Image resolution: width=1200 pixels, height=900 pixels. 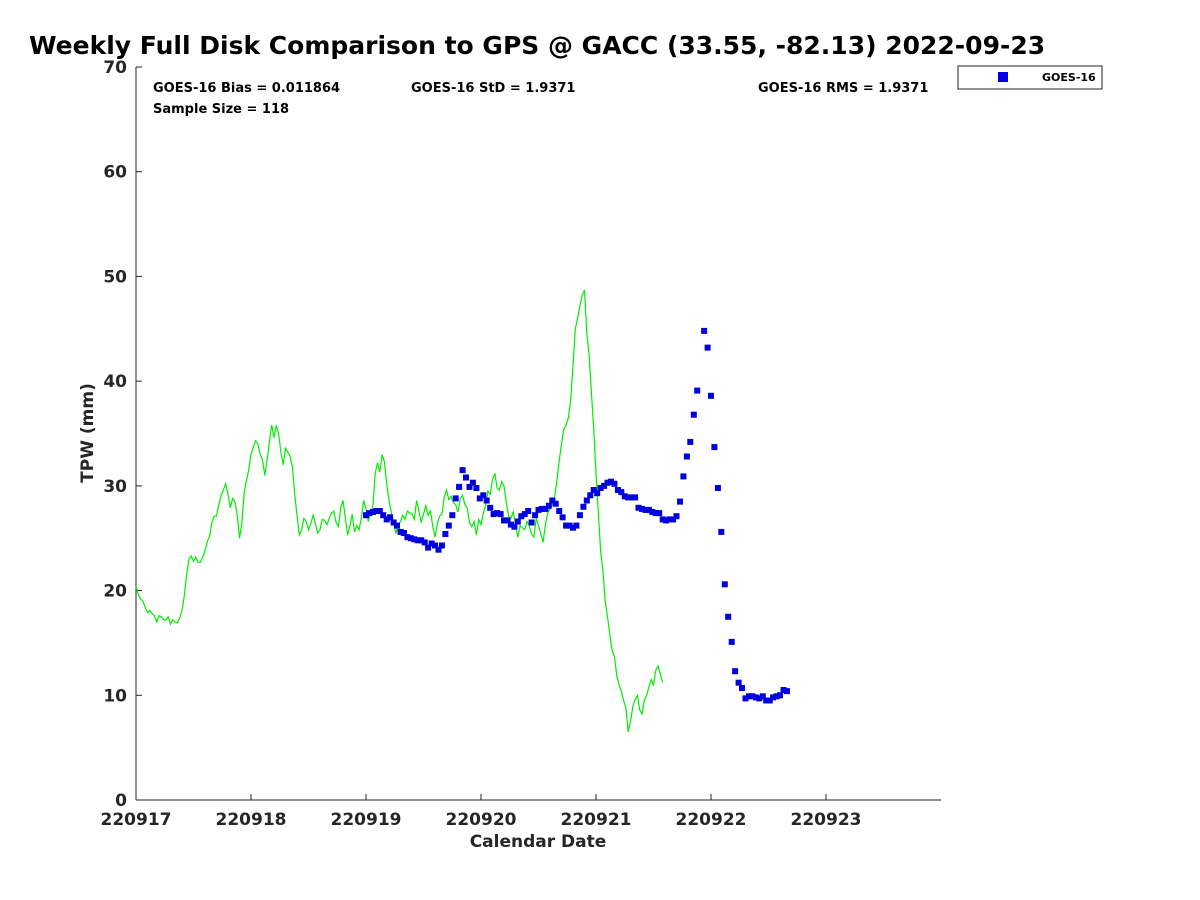 I want to click on x-tick-label: 220917, so click(x=136, y=820).